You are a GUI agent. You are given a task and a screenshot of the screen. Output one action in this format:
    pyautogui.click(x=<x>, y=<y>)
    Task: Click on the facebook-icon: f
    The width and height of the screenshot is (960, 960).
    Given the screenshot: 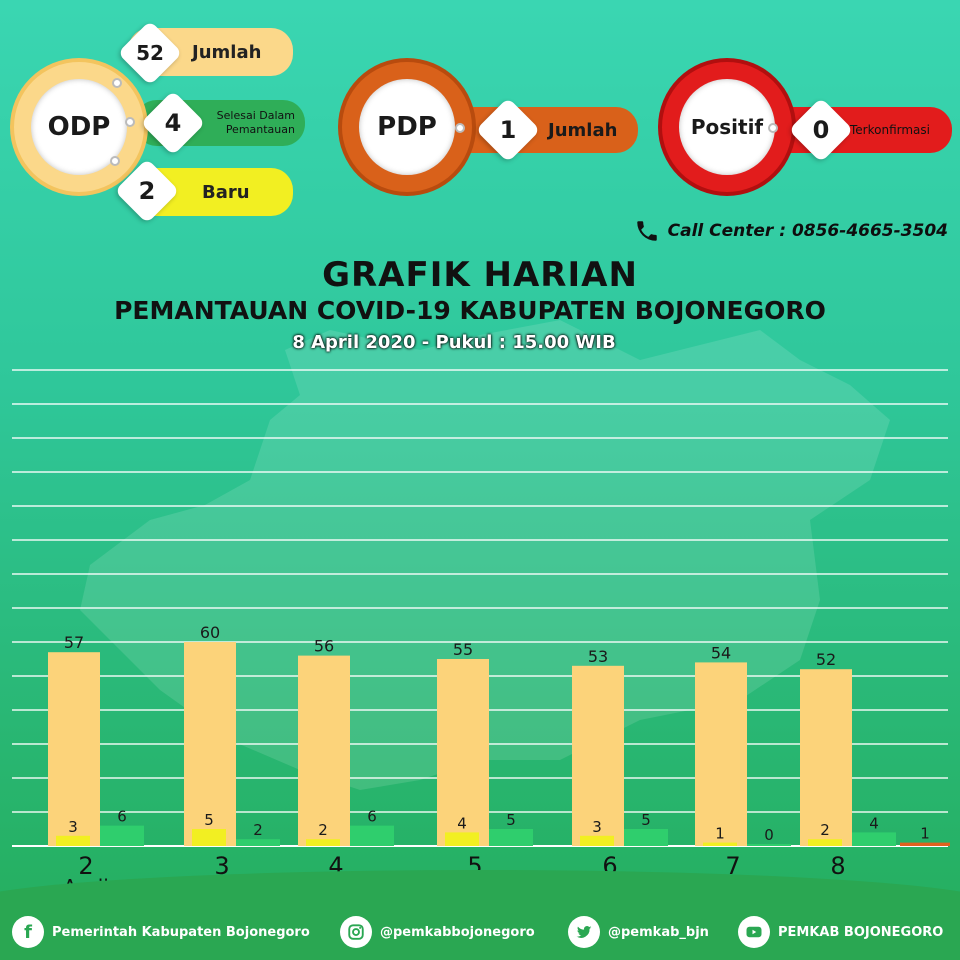 What is the action you would take?
    pyautogui.click(x=28, y=932)
    